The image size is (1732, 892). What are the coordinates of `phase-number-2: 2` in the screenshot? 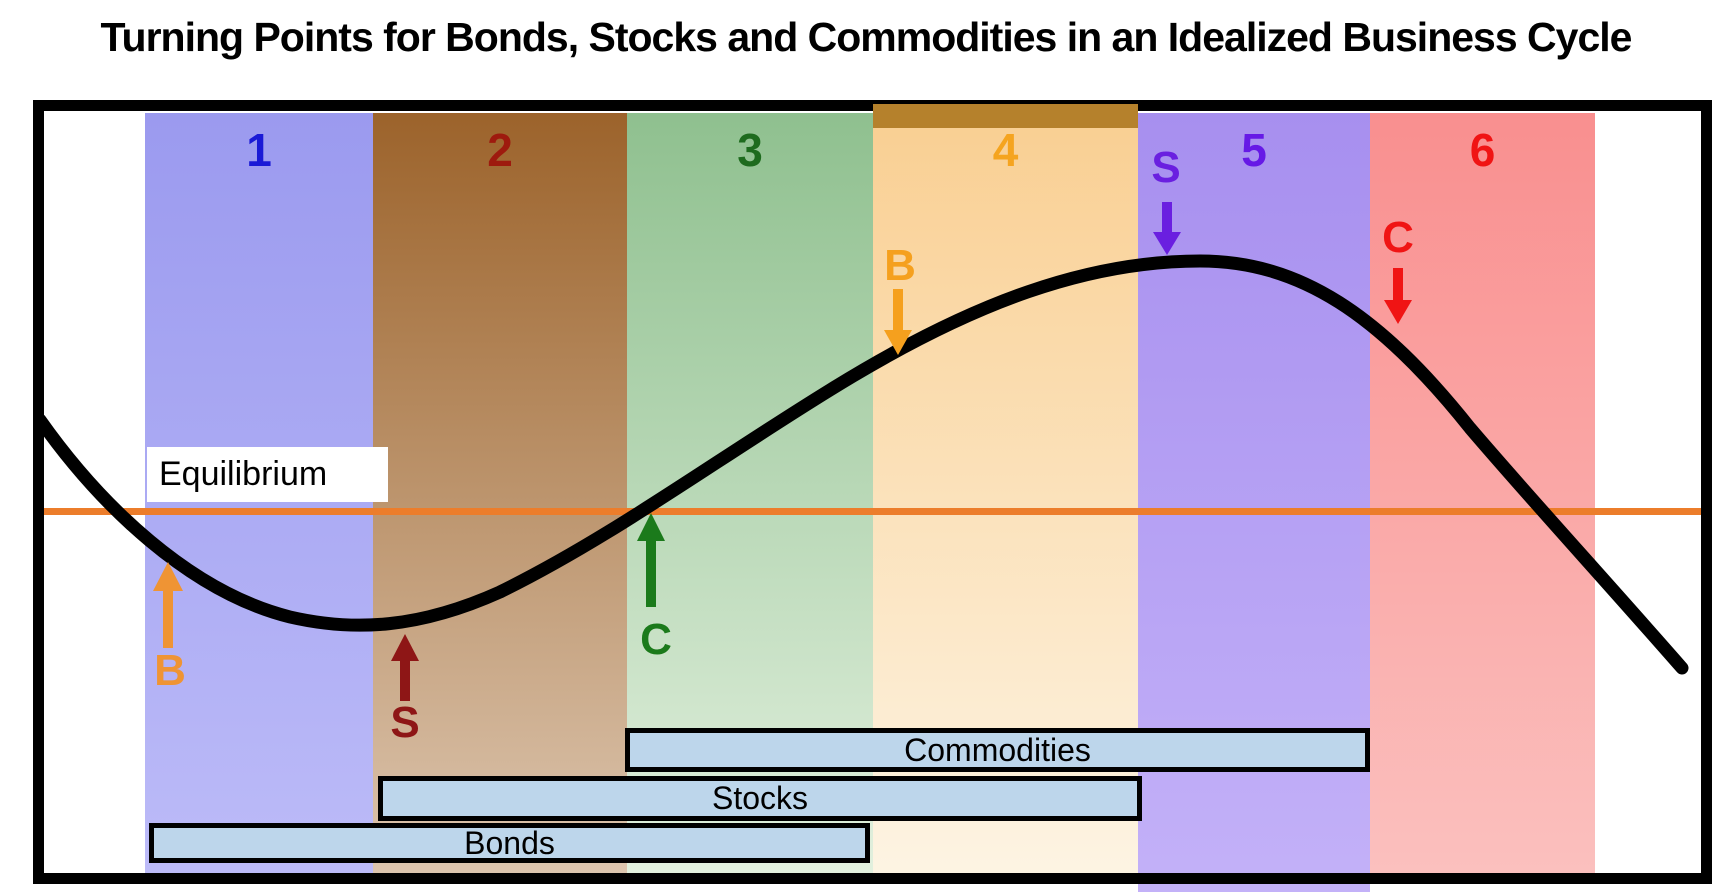 It's located at (500, 150).